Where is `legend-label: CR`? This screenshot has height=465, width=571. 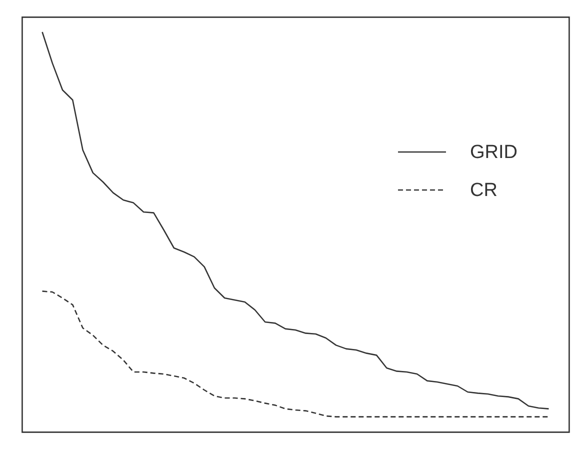 legend-label: CR is located at coordinates (484, 190).